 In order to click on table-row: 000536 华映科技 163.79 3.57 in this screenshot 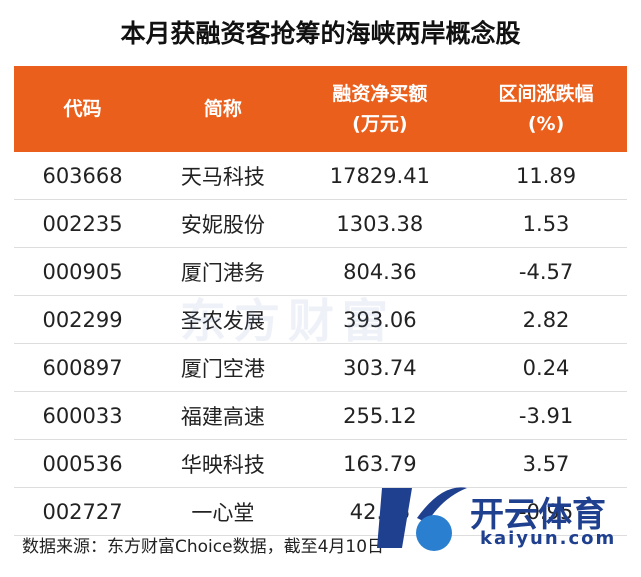, I will do `click(320, 463)`.